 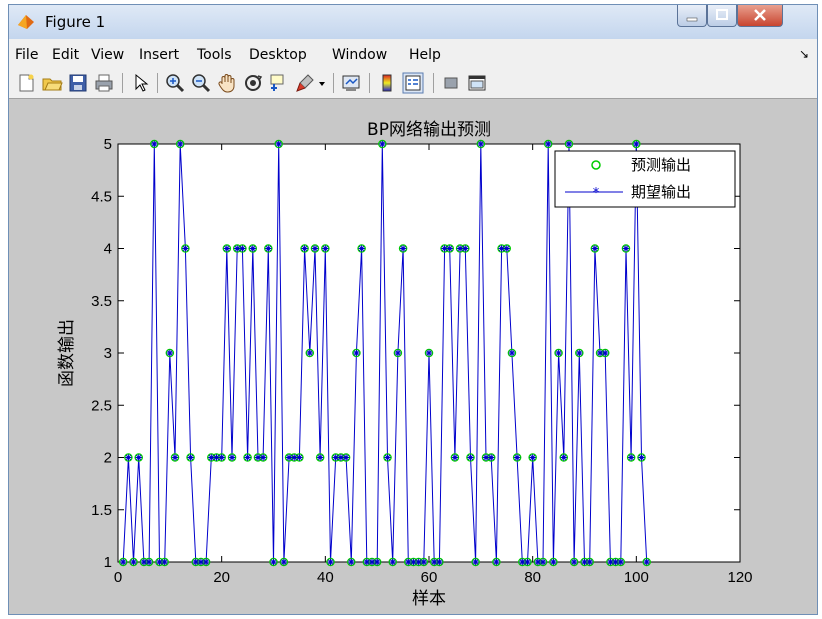 What do you see at coordinates (305, 83) in the screenshot?
I see `brush-icon` at bounding box center [305, 83].